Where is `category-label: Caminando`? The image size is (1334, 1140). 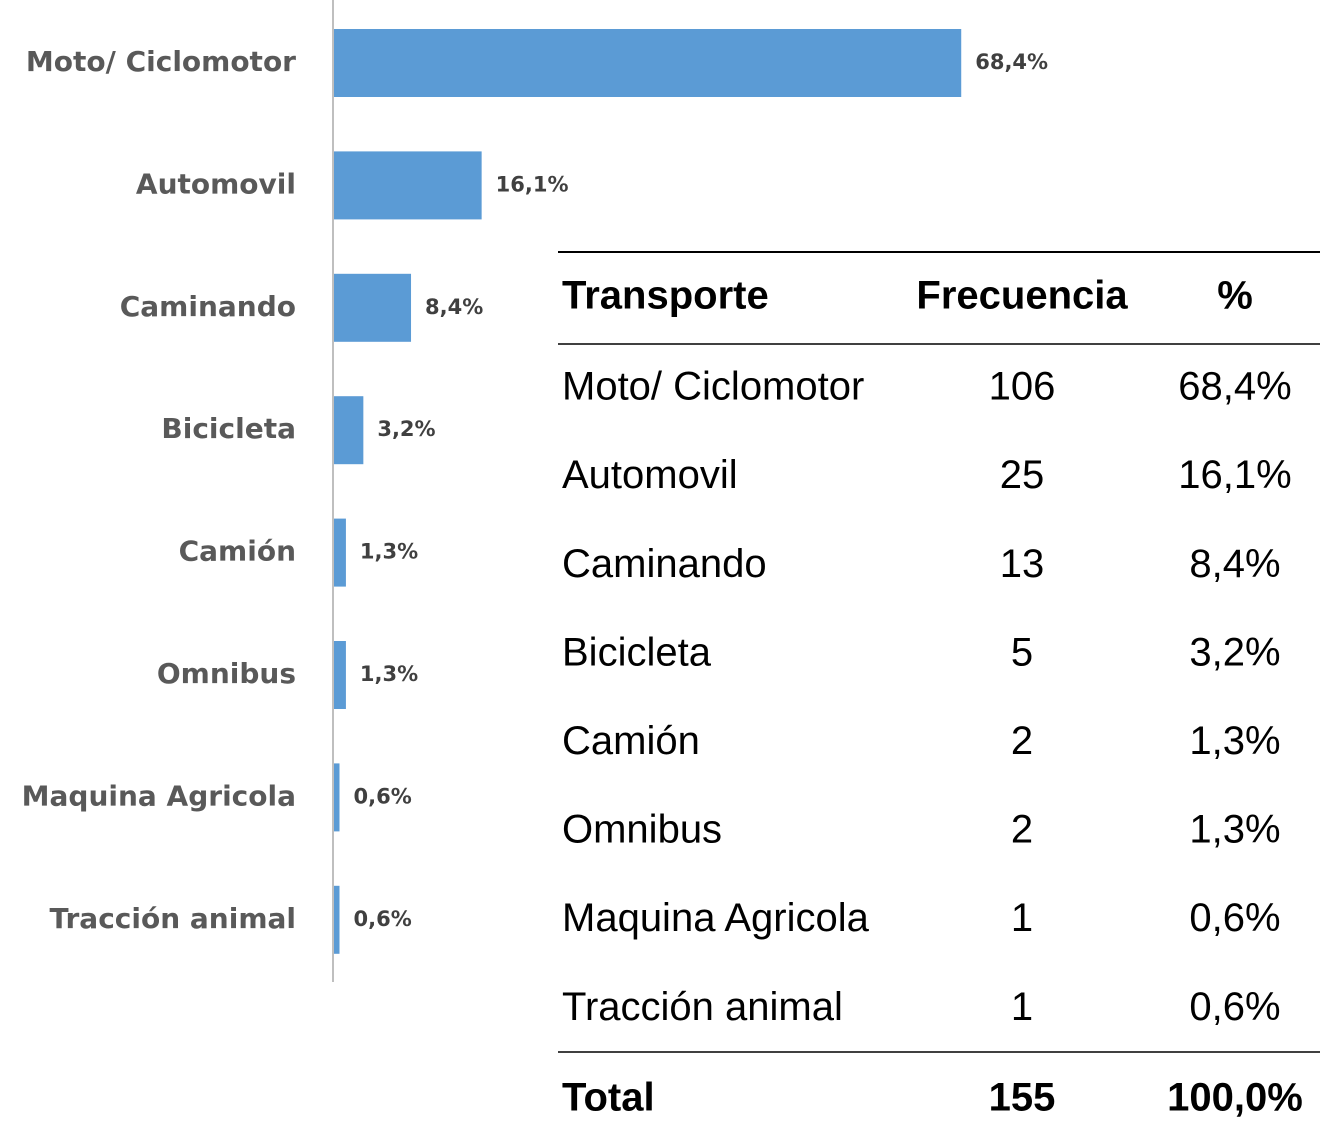
category-label: Caminando is located at coordinates (208, 306).